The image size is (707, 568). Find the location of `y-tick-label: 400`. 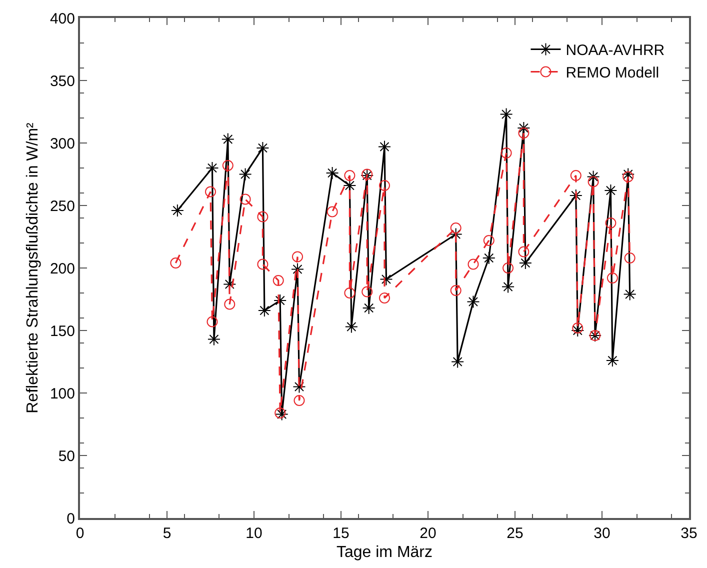

y-tick-label: 400 is located at coordinates (62, 19).